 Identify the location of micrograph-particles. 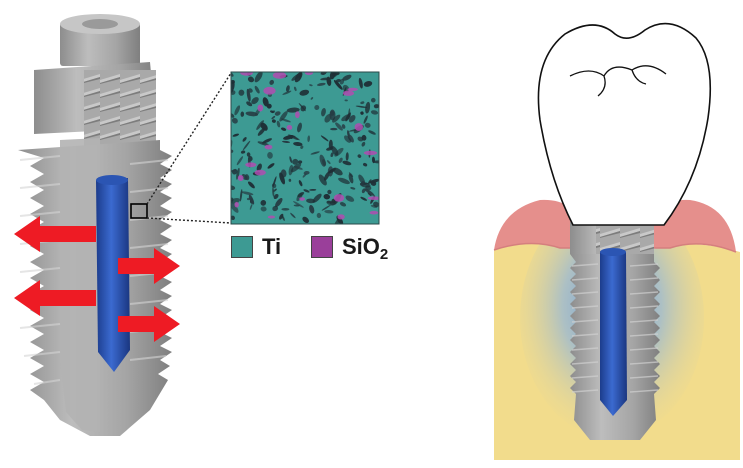
(305, 148).